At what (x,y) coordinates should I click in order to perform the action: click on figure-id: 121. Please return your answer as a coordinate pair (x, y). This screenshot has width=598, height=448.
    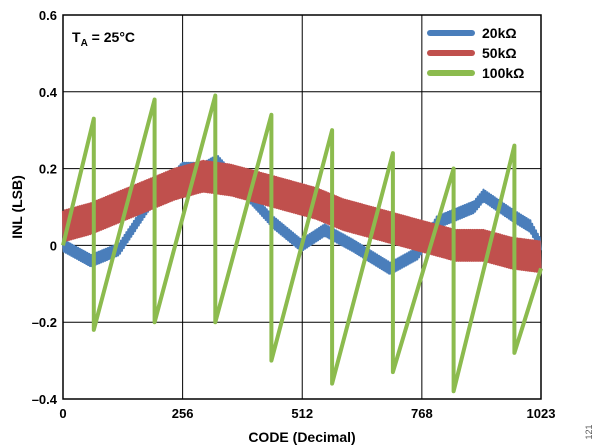
    Looking at the image, I should click on (589, 431).